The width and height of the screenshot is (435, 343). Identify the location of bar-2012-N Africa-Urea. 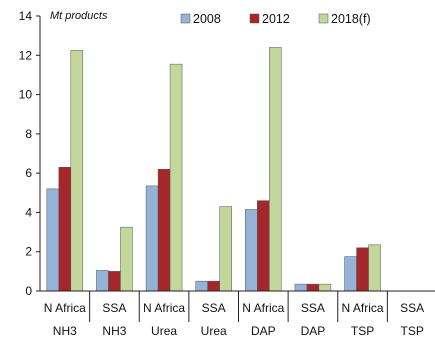
(164, 230).